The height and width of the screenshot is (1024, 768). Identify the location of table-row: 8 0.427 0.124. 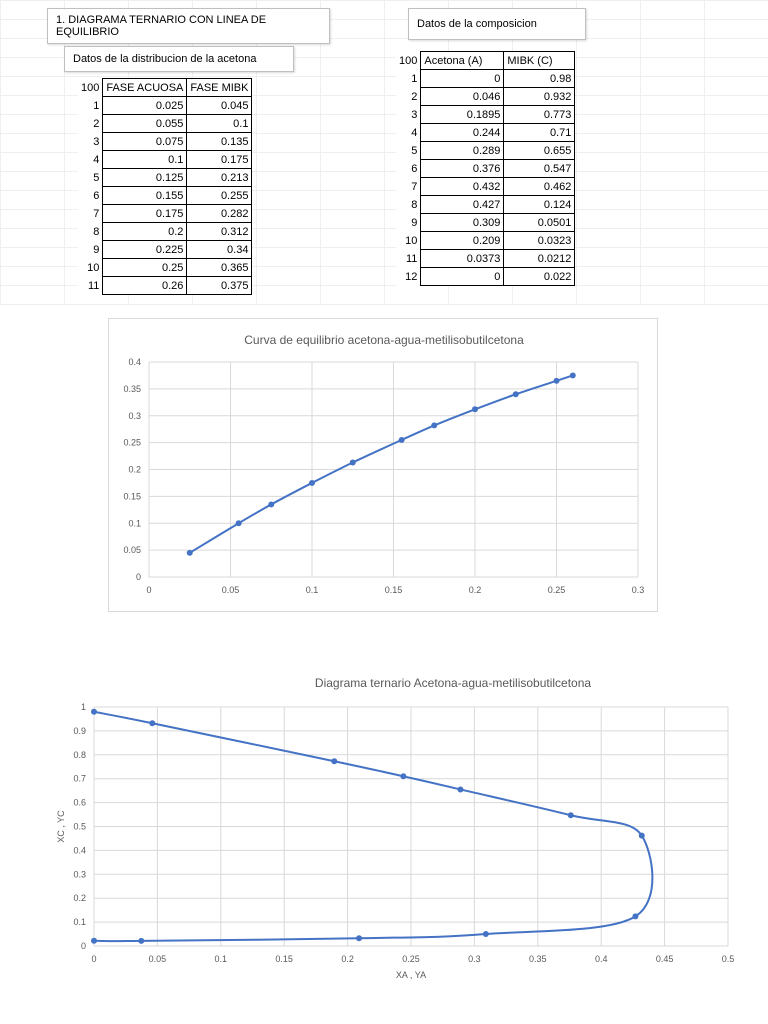
(486, 204).